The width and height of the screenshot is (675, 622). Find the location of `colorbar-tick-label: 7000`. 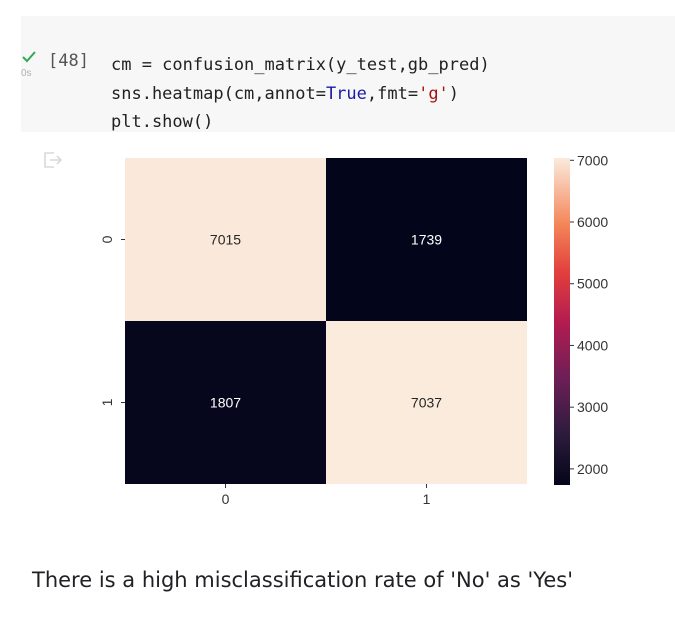

colorbar-tick-label: 7000 is located at coordinates (592, 160).